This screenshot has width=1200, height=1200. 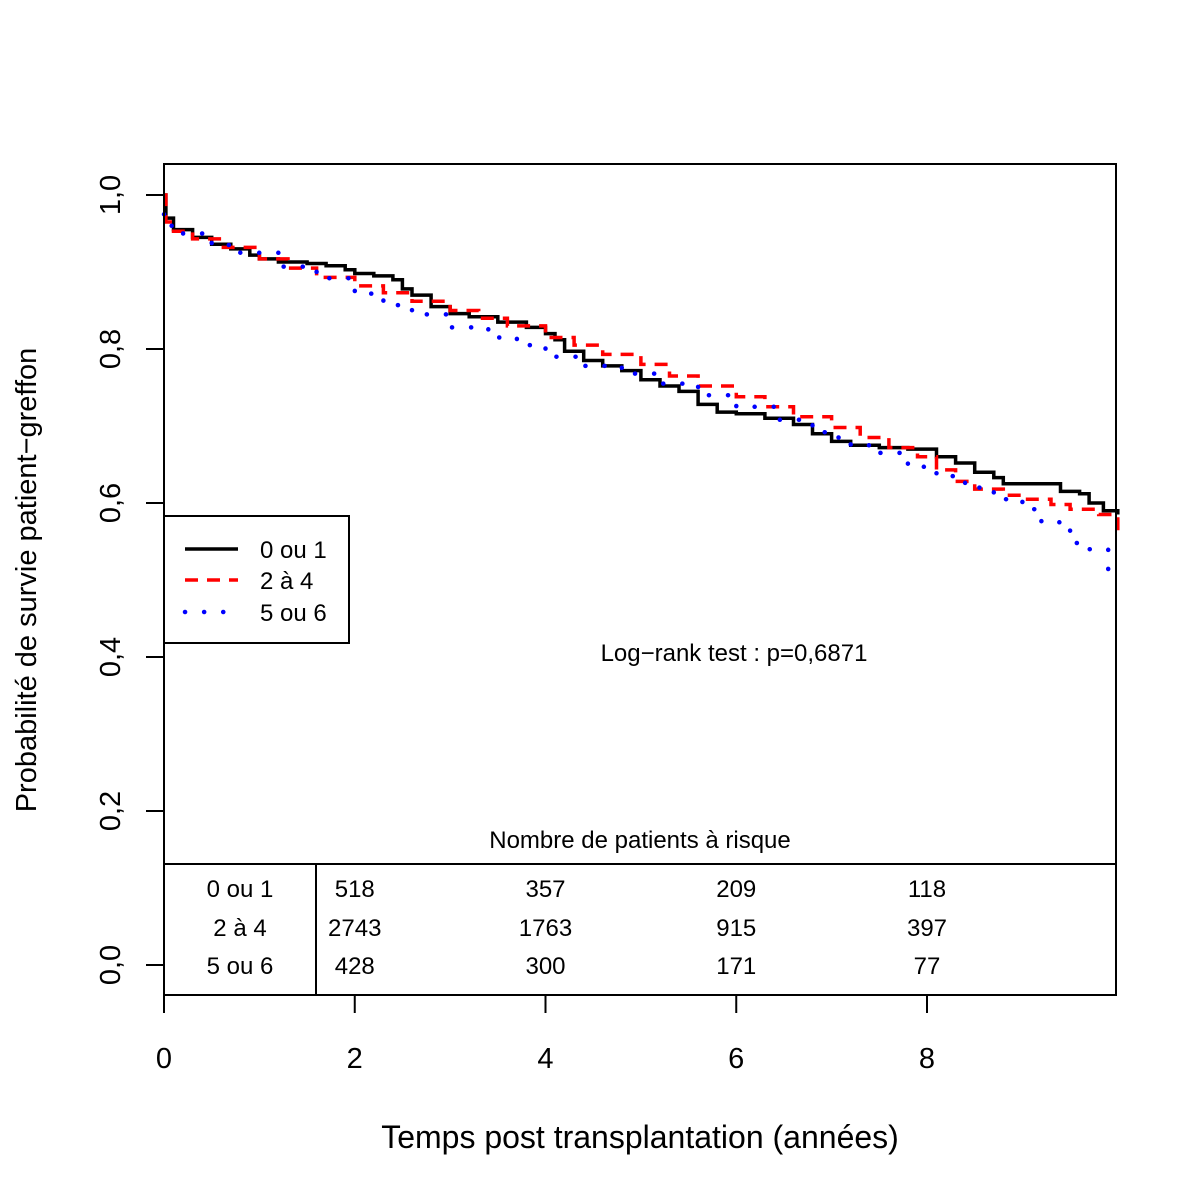 What do you see at coordinates (545, 1059) in the screenshot?
I see `x-tick-label: 4` at bounding box center [545, 1059].